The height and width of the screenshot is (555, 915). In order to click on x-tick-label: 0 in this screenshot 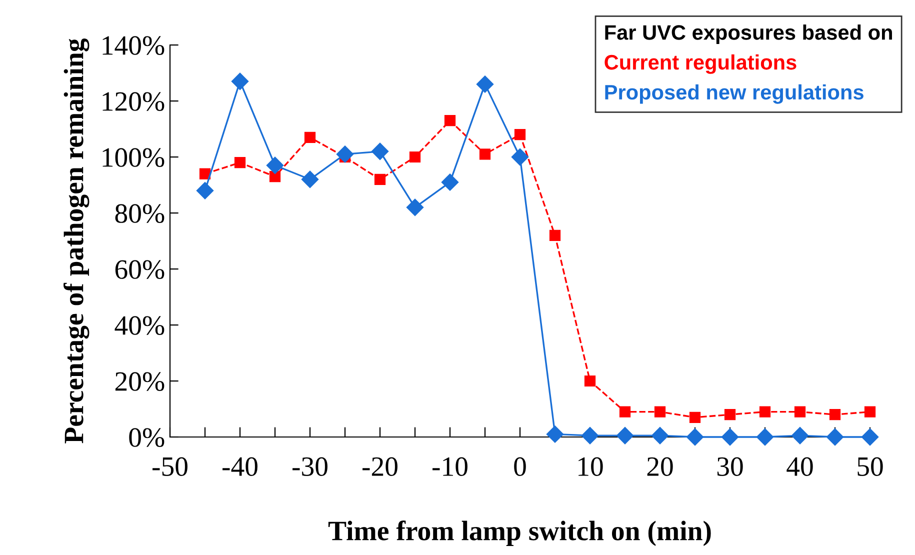, I will do `click(520, 466)`.